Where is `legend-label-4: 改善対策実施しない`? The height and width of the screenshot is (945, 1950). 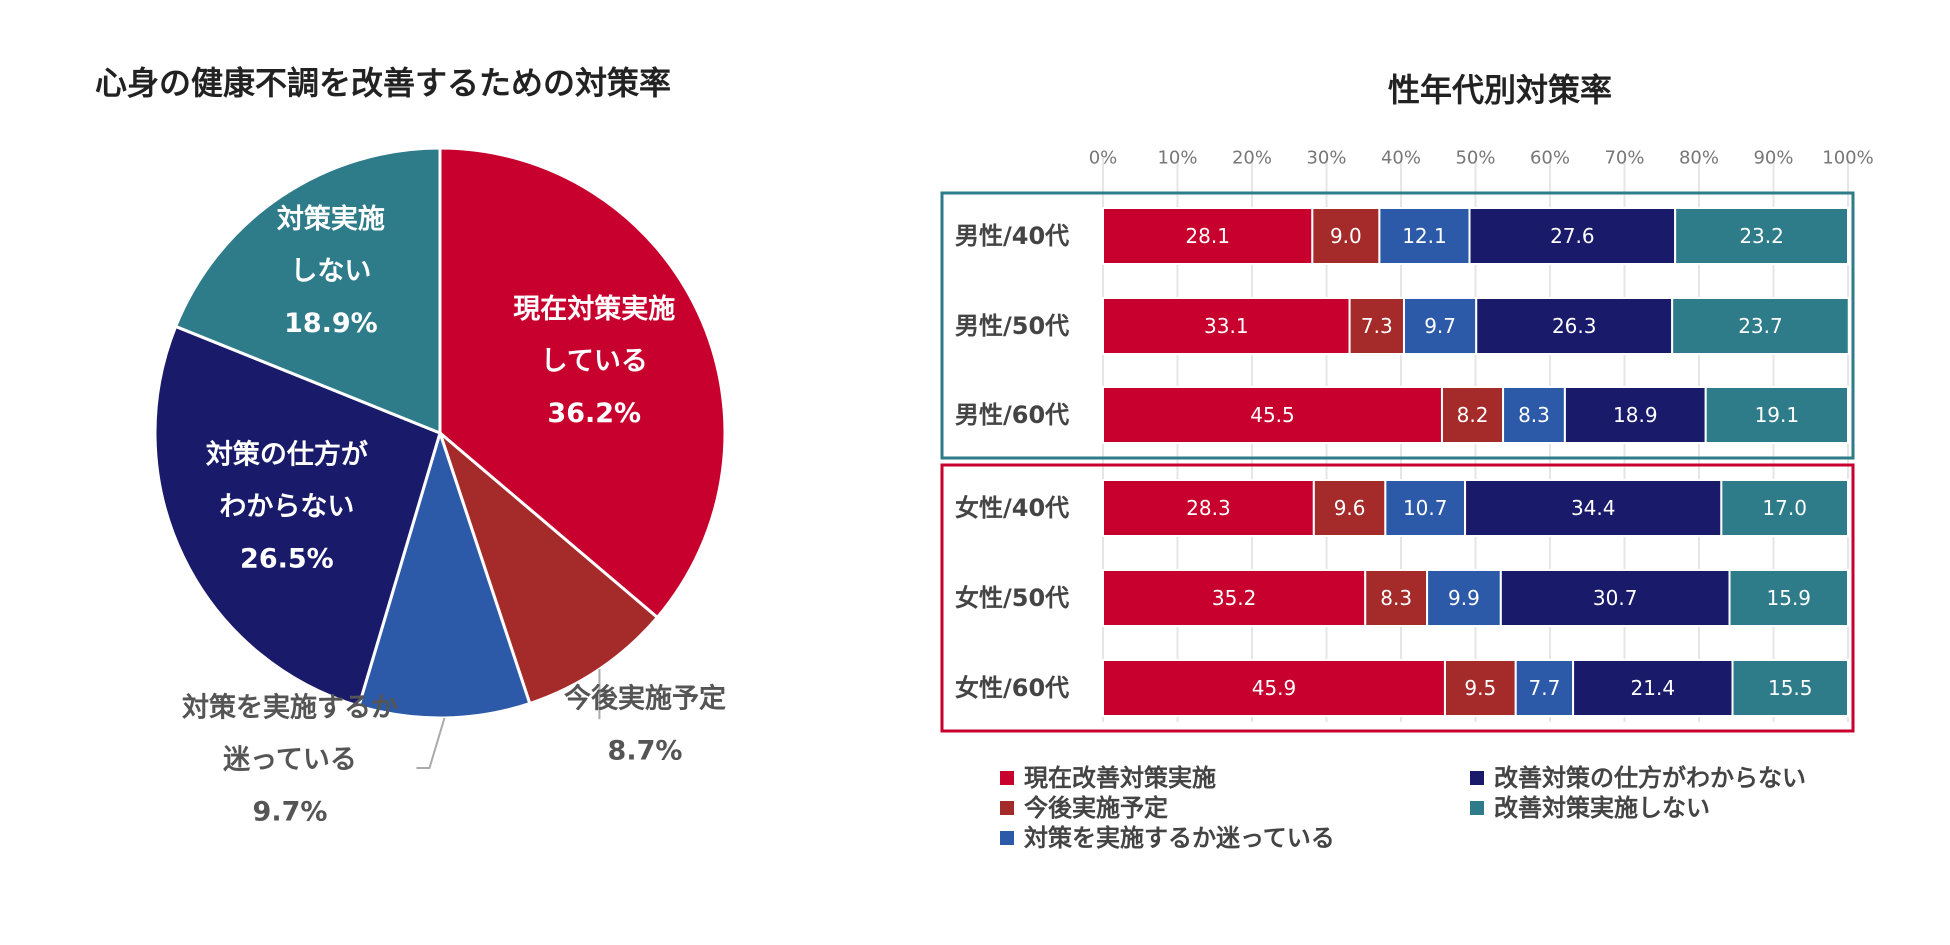 legend-label-4: 改善対策実施しない is located at coordinates (1602, 808).